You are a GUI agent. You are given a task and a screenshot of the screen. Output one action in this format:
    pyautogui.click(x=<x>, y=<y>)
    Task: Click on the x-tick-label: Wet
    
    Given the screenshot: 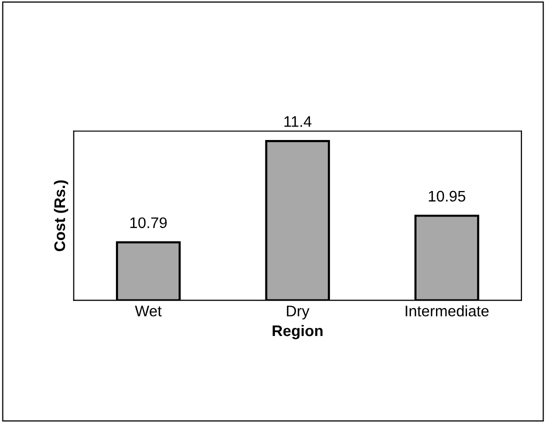 What is the action you would take?
    pyautogui.click(x=148, y=311)
    